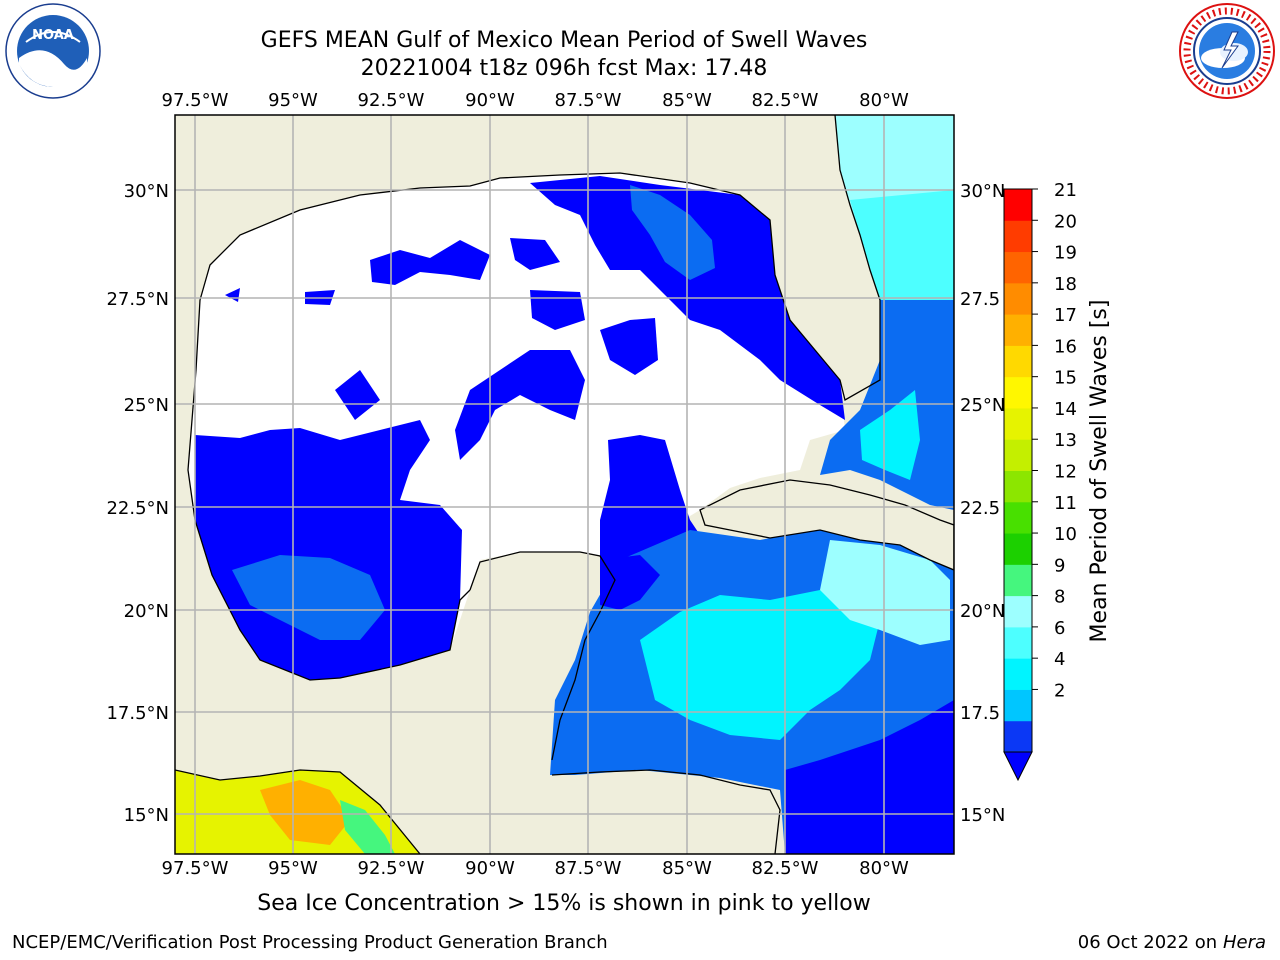 The width and height of the screenshot is (1280, 960). Describe the element at coordinates (1065, 190) in the screenshot. I see `colorbar-tick-label: 21` at that location.